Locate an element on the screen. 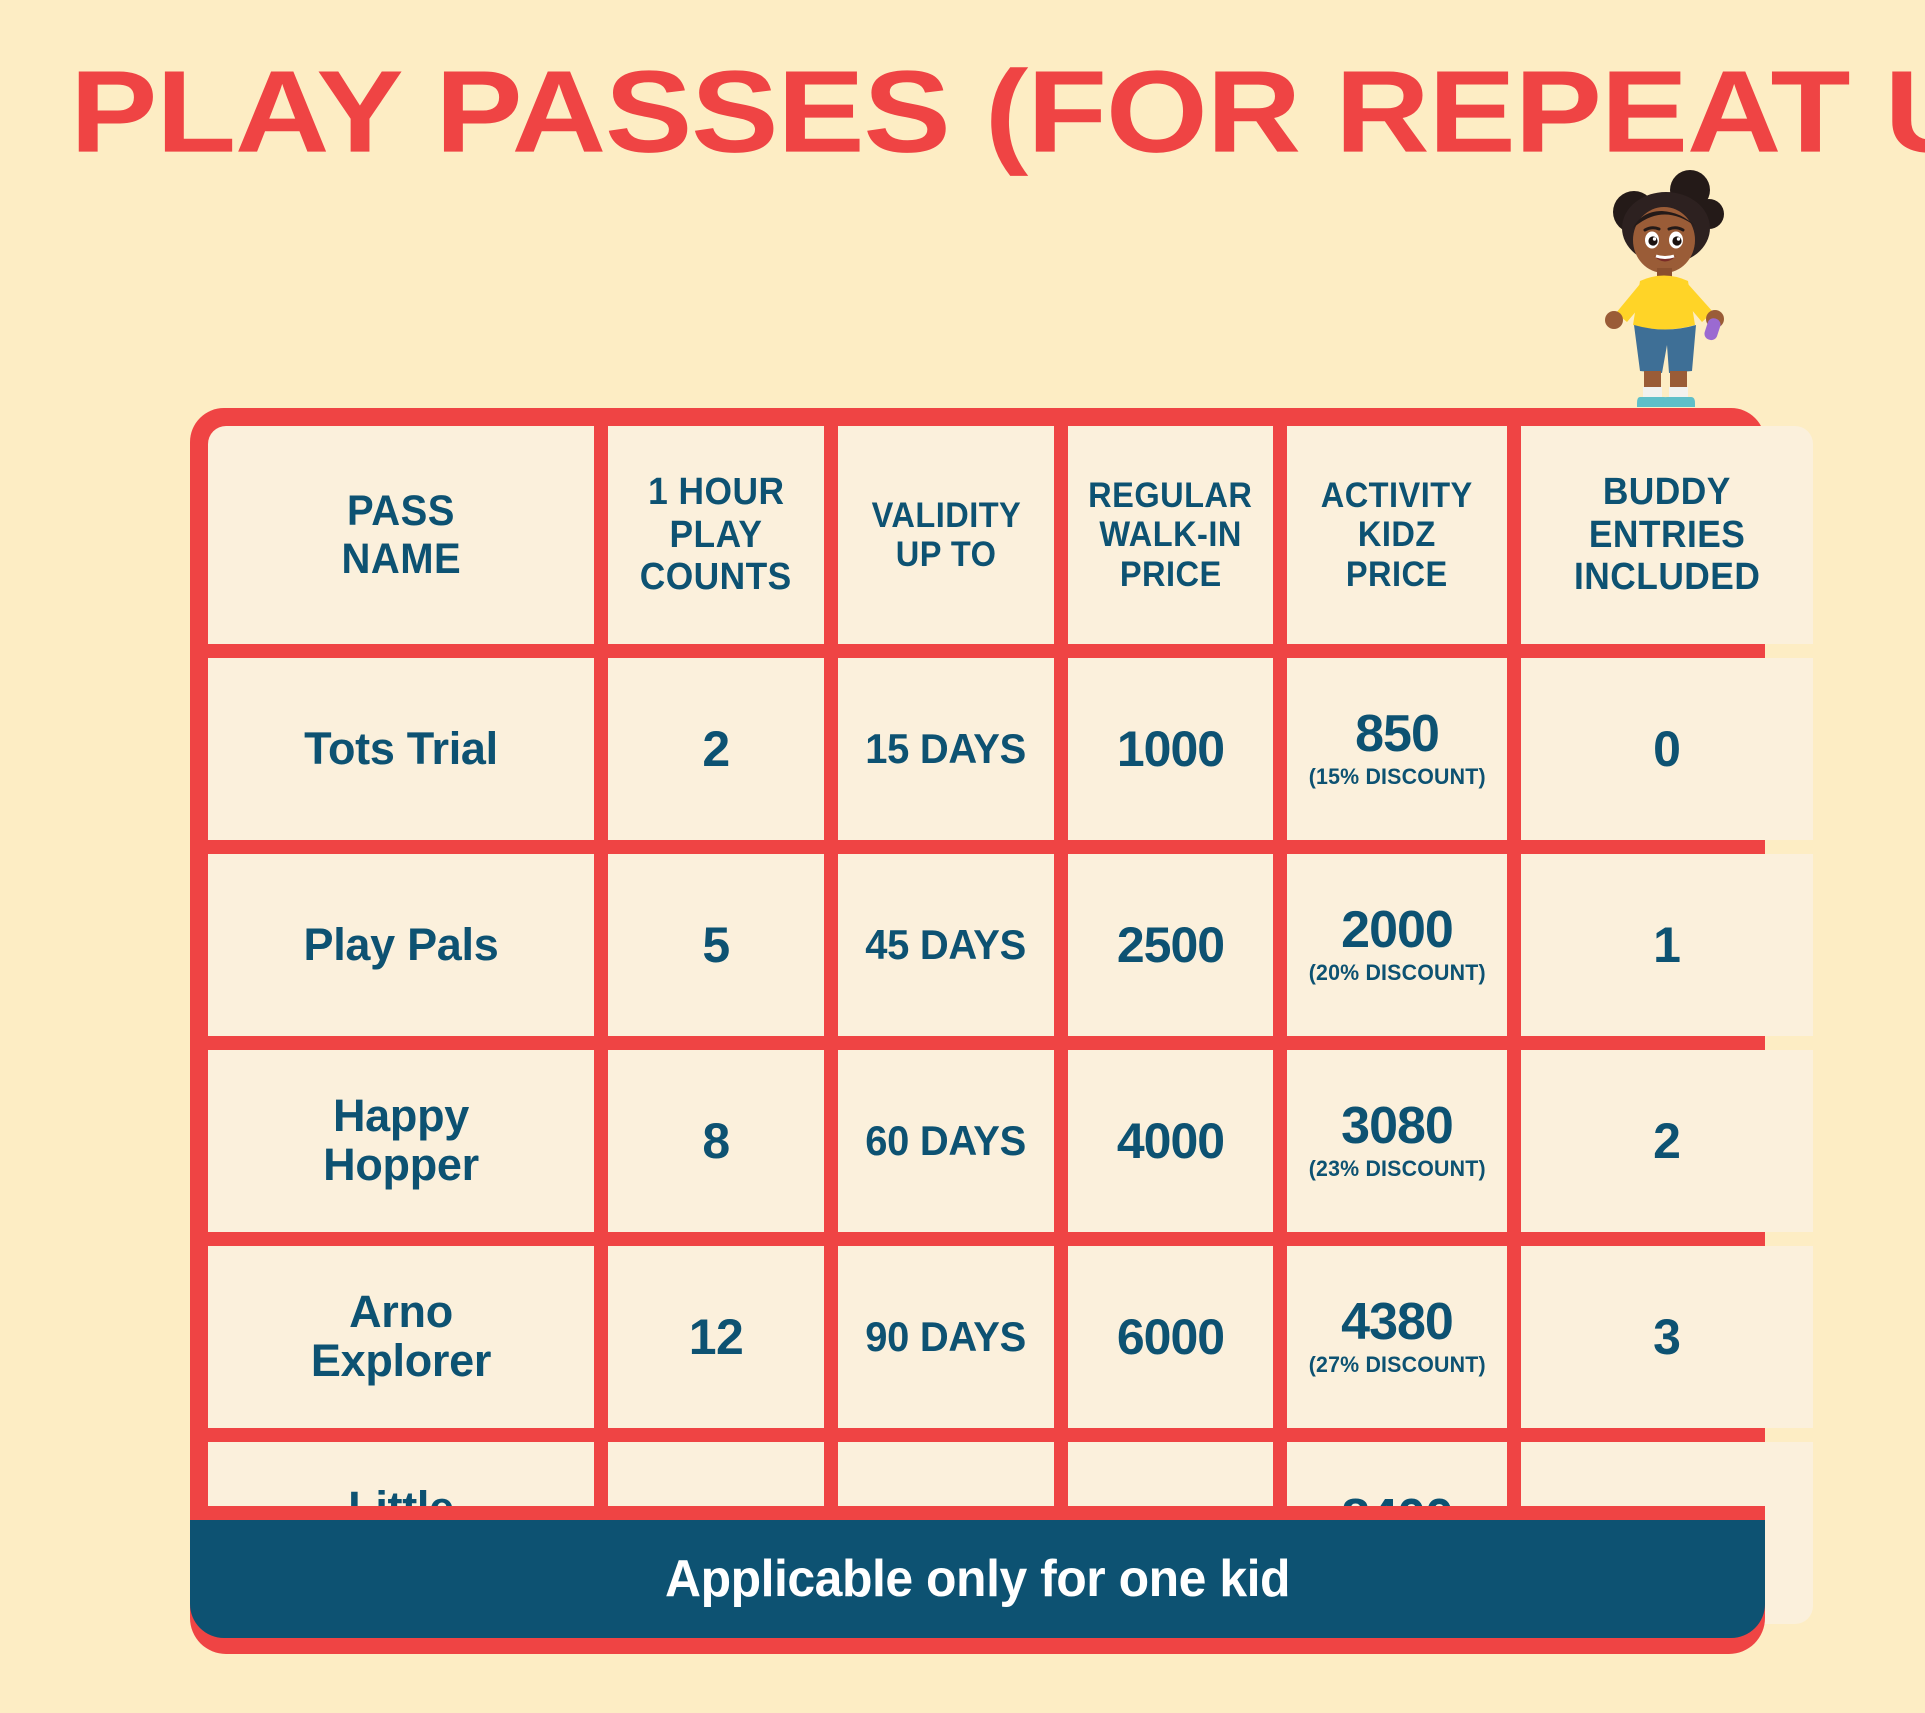 The image size is (1925, 1713). play-counts-cell: 8 is located at coordinates (716, 1141).